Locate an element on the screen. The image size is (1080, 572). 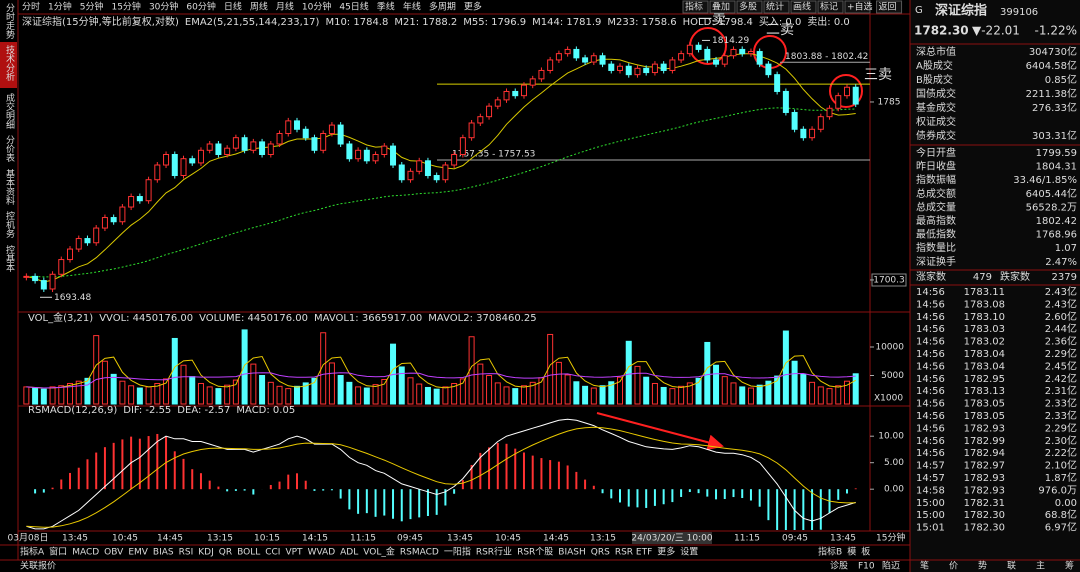
period-button: 分时 is located at coordinates (31, 7).